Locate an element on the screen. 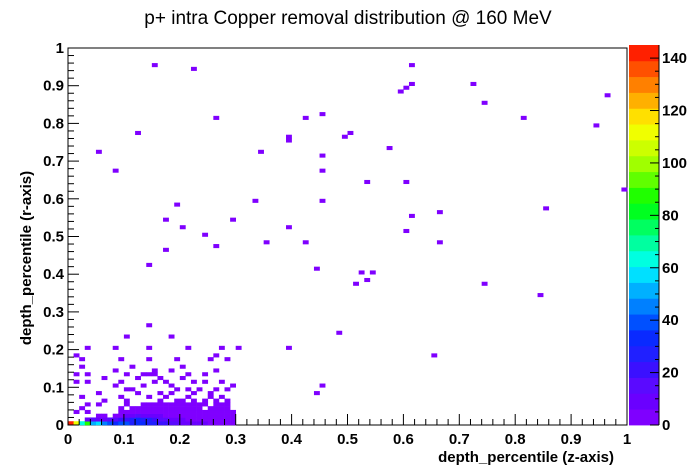 This screenshot has width=696, height=472. z-tick-label: 40 is located at coordinates (670, 320).